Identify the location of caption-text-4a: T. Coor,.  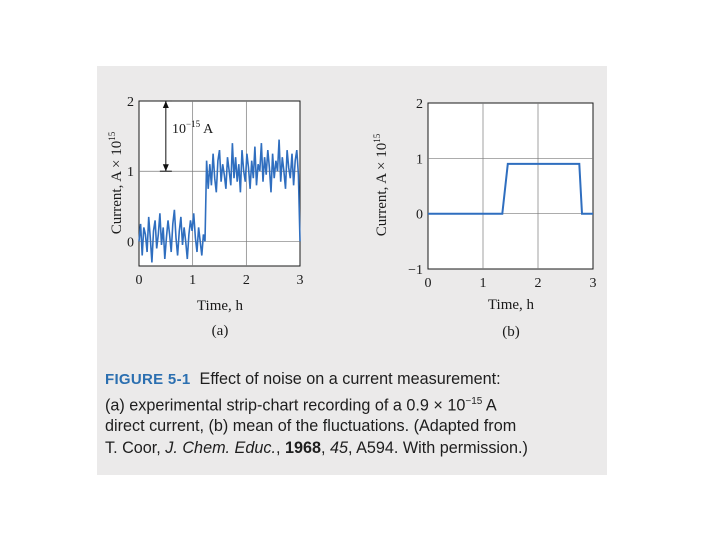
(135, 447).